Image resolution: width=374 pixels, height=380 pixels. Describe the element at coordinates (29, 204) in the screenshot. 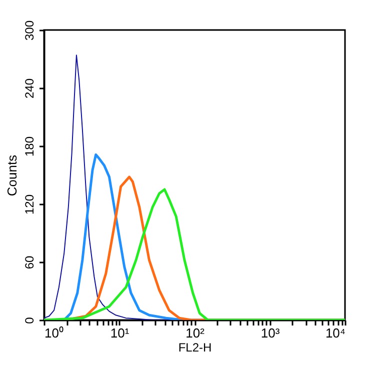

I see `y-tick-label: 120` at that location.